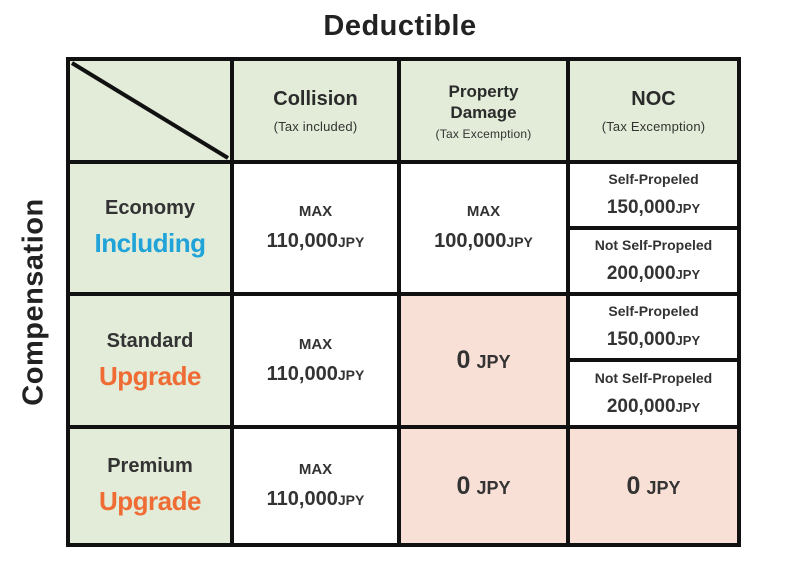  I want to click on row-economy-tag: Including, so click(150, 243).